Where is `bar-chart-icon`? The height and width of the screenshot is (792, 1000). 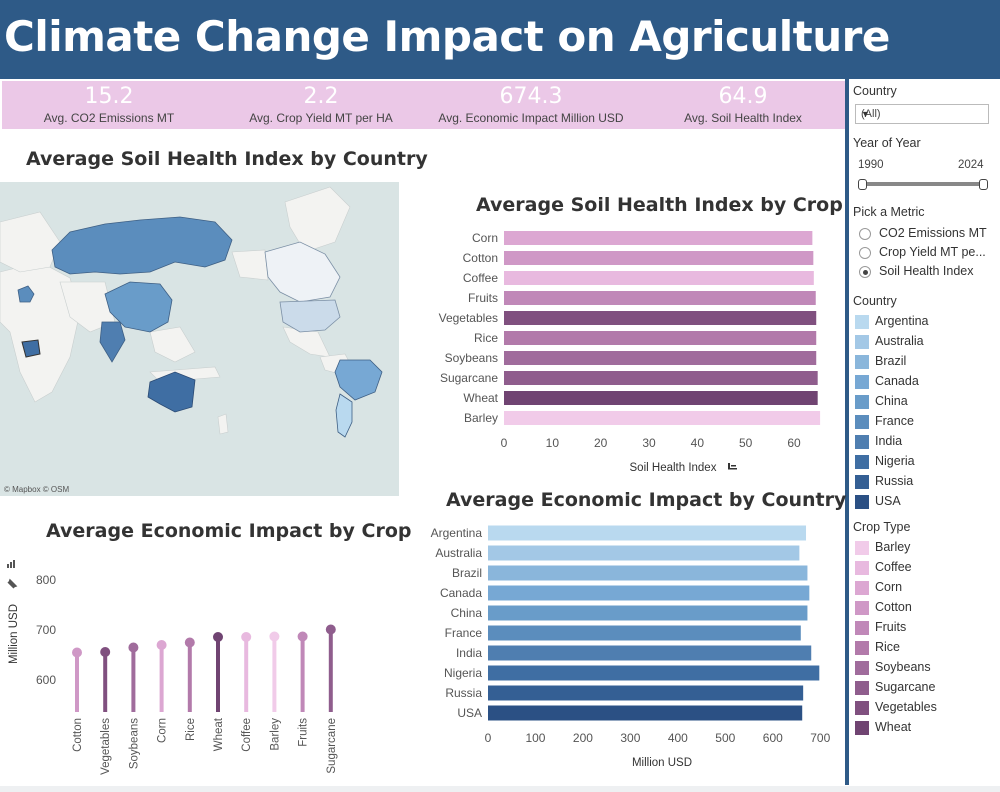 bar-chart-icon is located at coordinates (11, 564).